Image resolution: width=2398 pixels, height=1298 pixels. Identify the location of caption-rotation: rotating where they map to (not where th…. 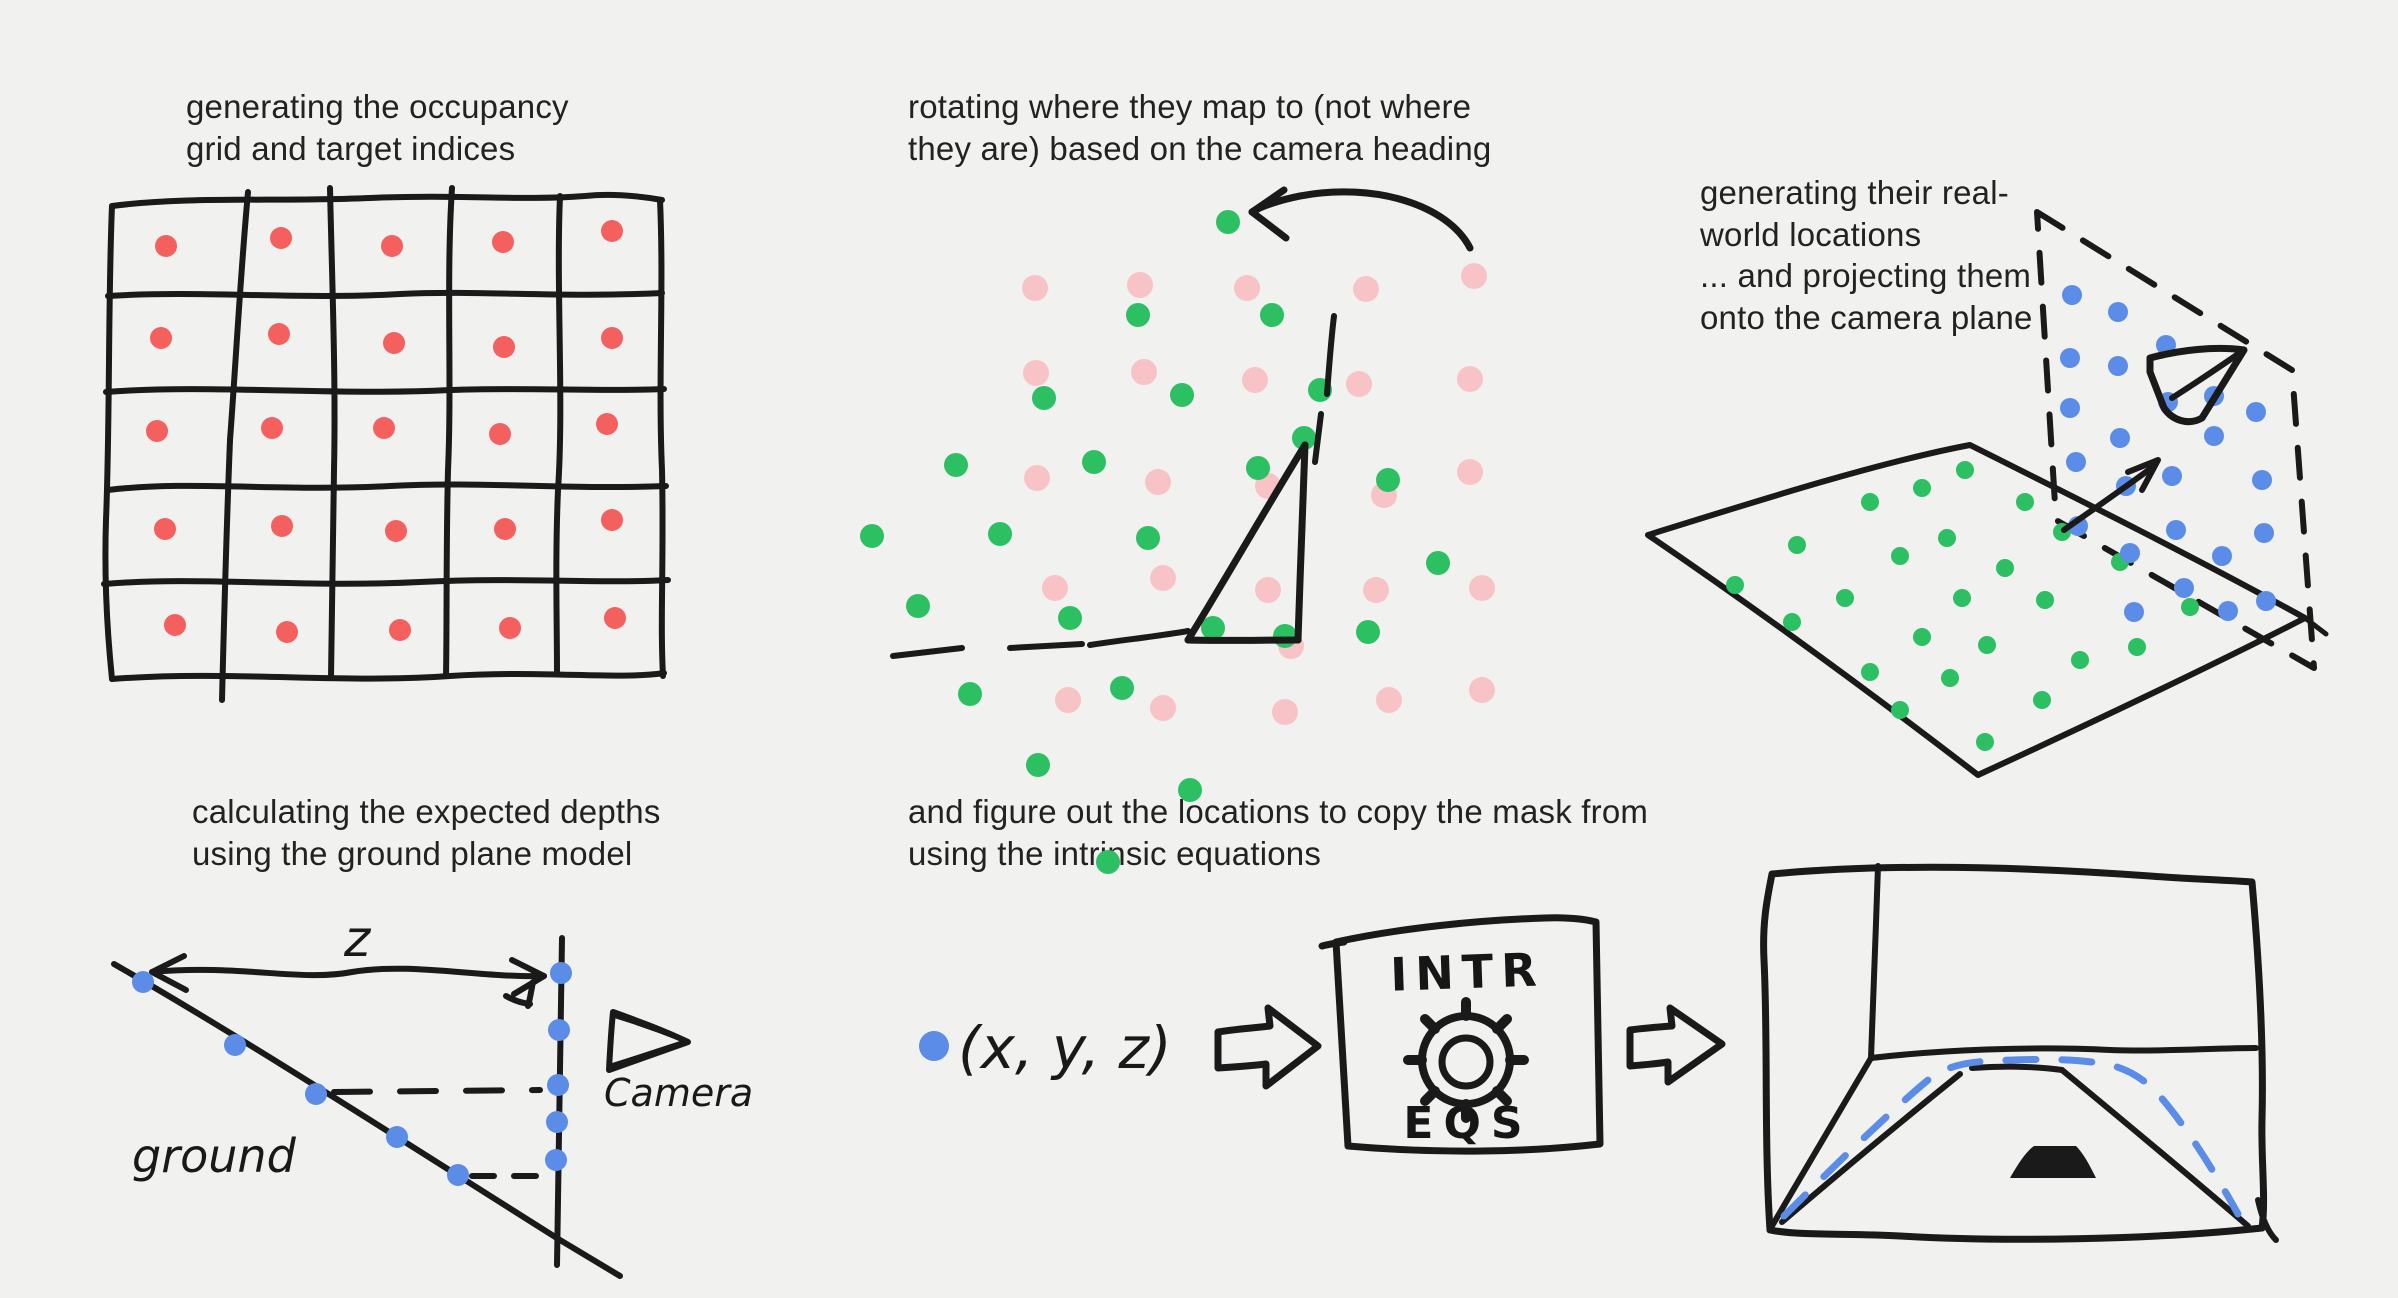
(1200, 127).